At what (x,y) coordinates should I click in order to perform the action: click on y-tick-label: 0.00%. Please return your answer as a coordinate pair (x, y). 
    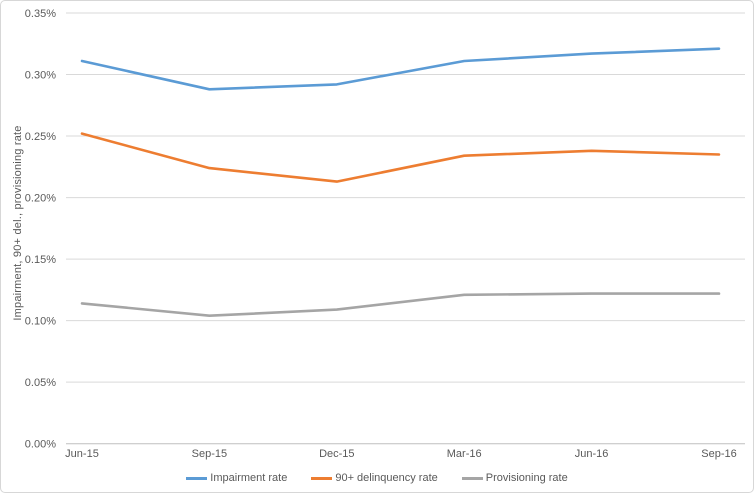
    Looking at the image, I should click on (40, 445).